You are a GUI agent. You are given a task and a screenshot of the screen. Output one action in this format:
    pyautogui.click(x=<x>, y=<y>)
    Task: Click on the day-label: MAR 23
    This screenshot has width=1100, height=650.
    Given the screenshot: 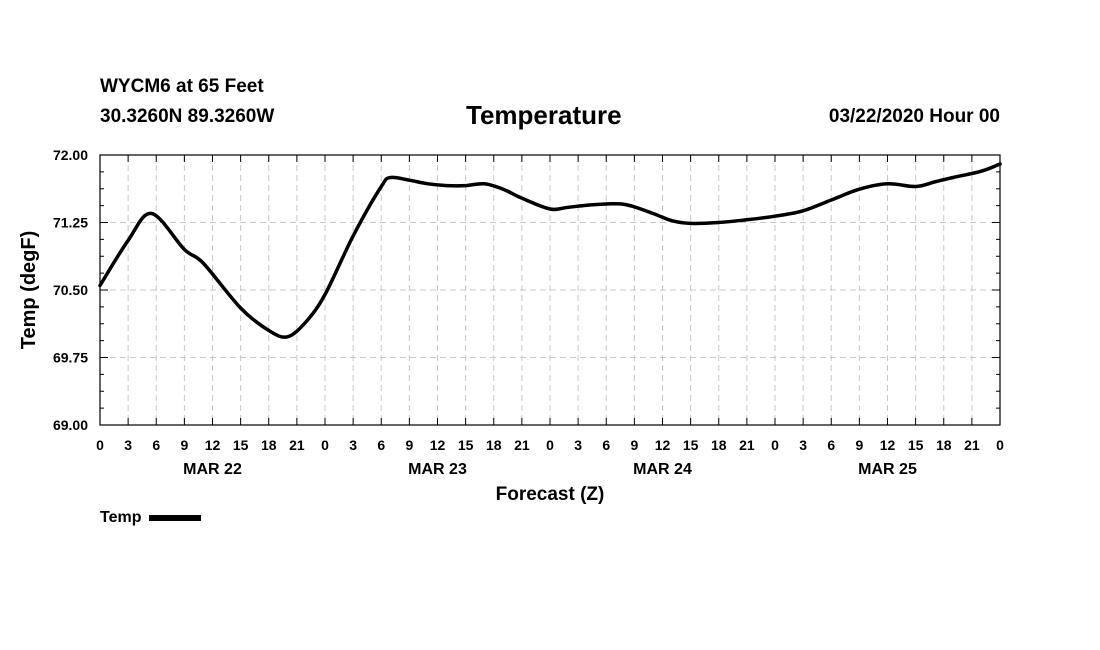 What is the action you would take?
    pyautogui.click(x=437, y=469)
    